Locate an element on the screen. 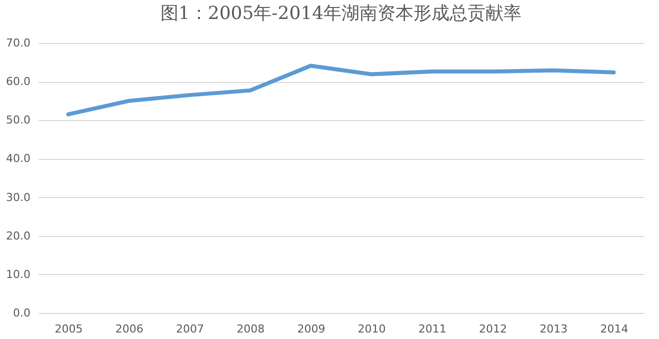 The image size is (659, 339). x-tick-label: 2013 is located at coordinates (554, 329).